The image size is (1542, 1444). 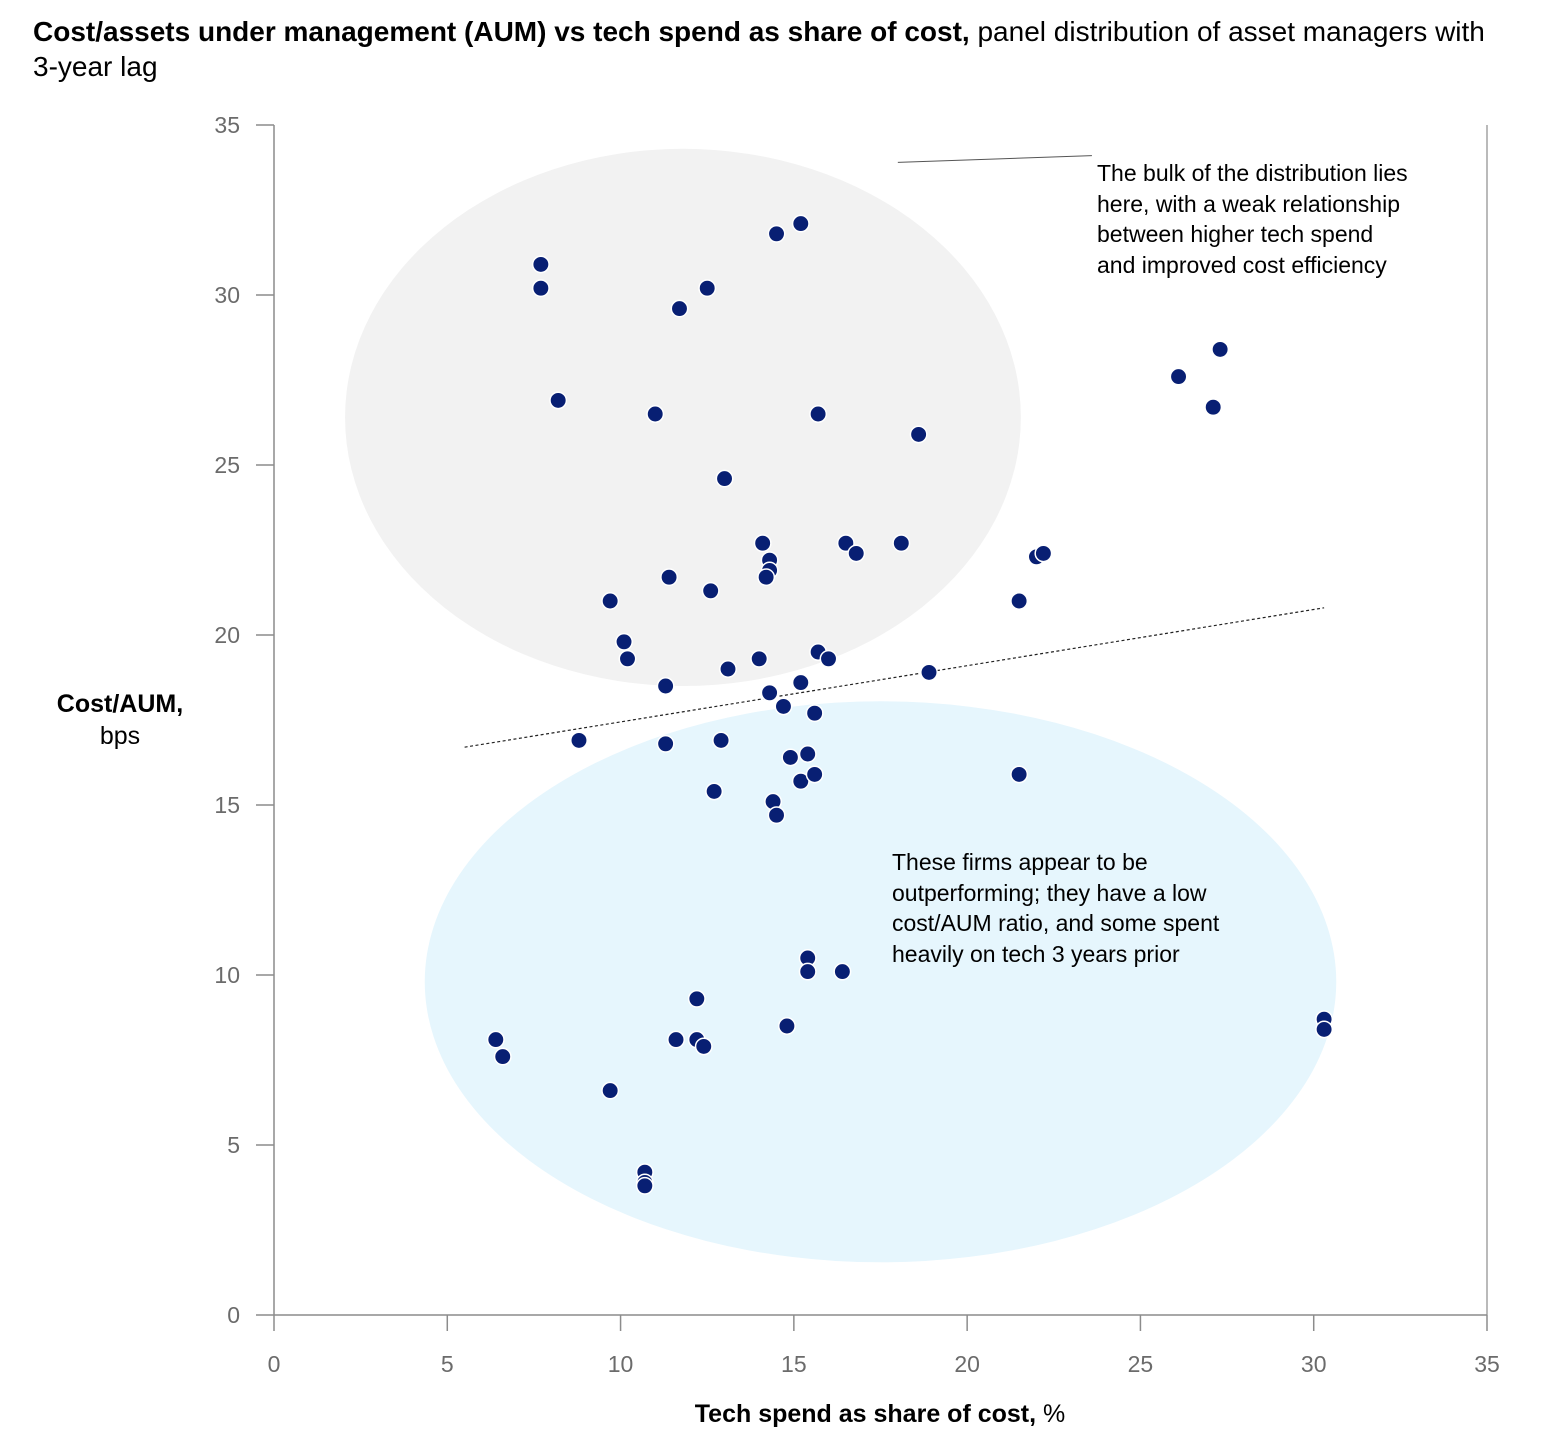 What do you see at coordinates (227, 975) in the screenshot?
I see `y-tick-label: 10` at bounding box center [227, 975].